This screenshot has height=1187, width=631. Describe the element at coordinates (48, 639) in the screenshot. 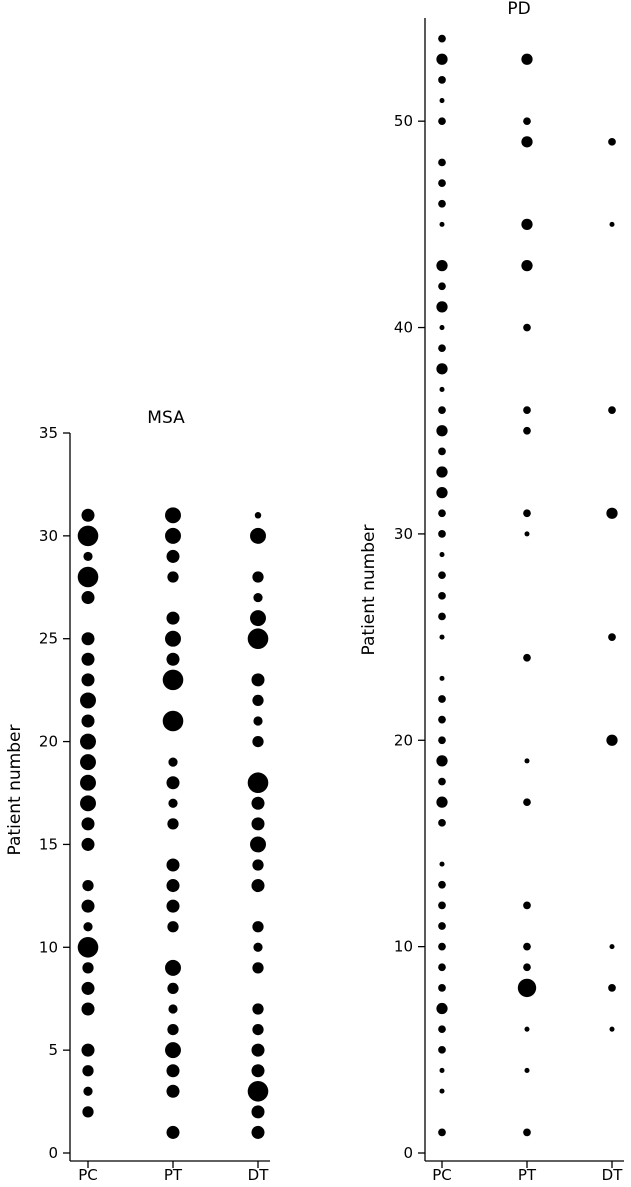

I see `msa-y-tick-label: 25` at that location.